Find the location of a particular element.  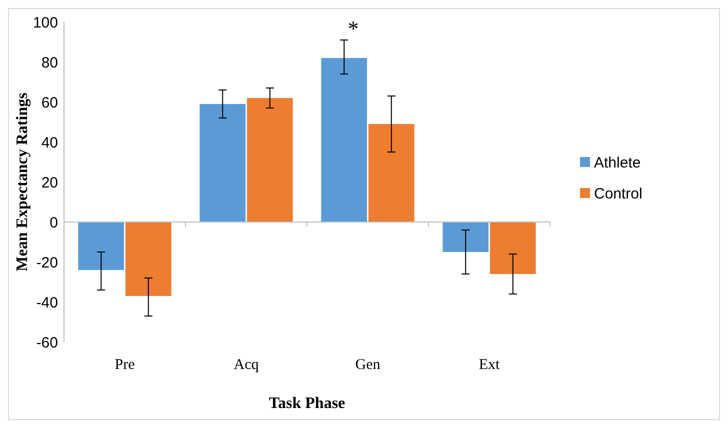

x-tick-label: Gen is located at coordinates (368, 365).